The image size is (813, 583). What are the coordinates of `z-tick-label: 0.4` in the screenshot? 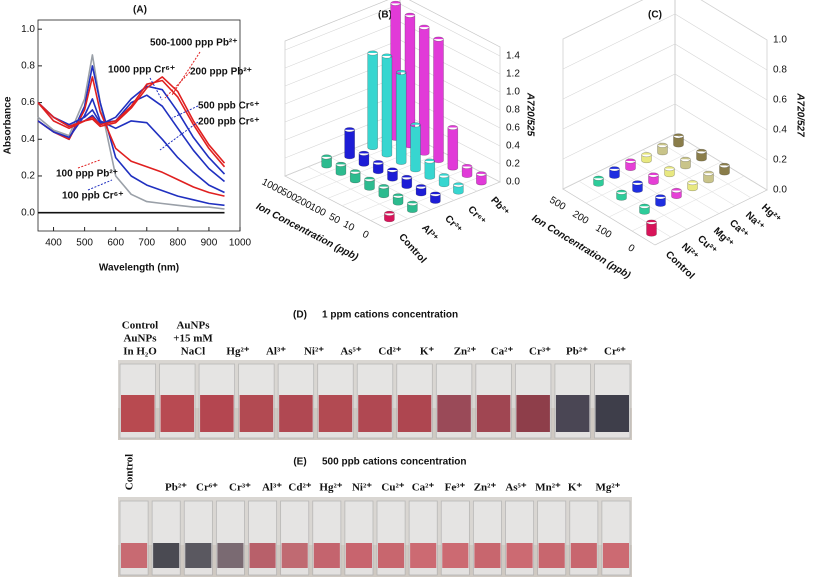 It's located at (513, 146).